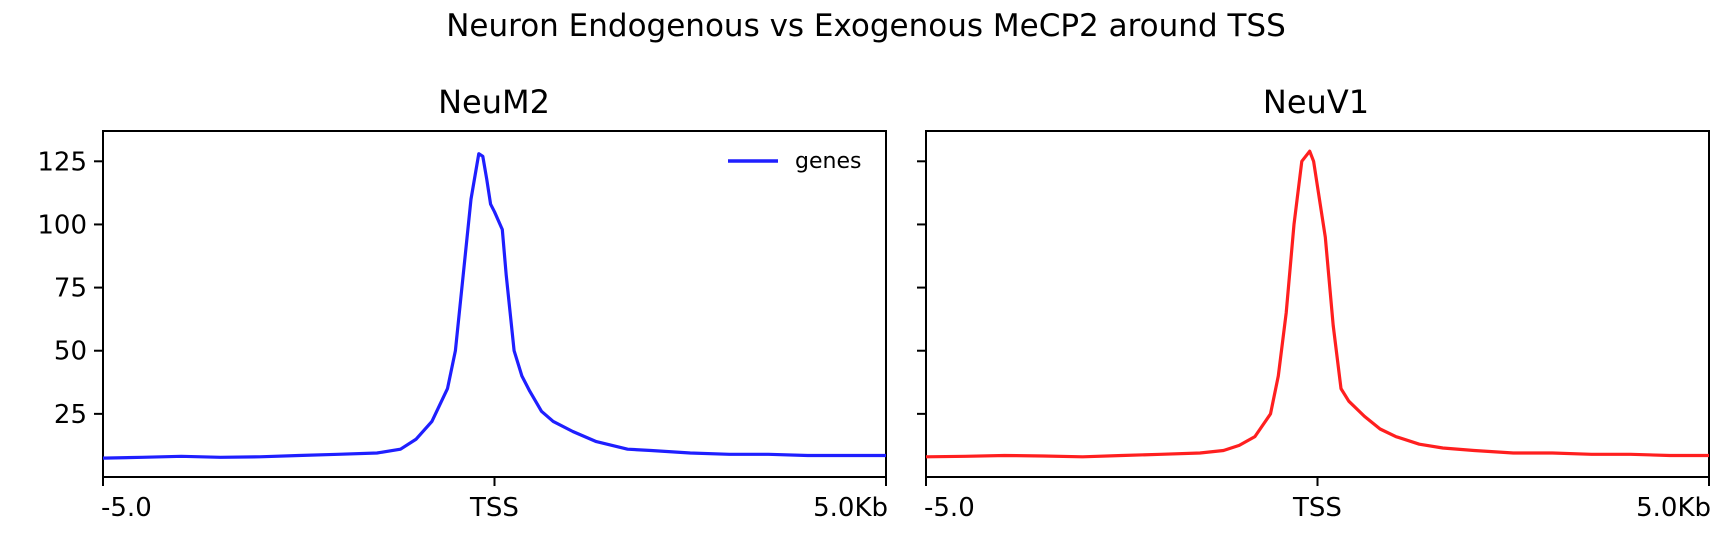  What do you see at coordinates (62, 162) in the screenshot?
I see `y-tick-label-neum2-4: 125` at bounding box center [62, 162].